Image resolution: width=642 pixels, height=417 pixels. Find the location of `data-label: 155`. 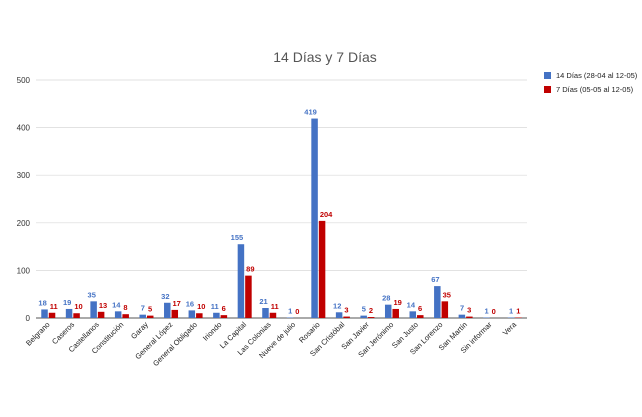

data-label: 155 is located at coordinates (237, 237).